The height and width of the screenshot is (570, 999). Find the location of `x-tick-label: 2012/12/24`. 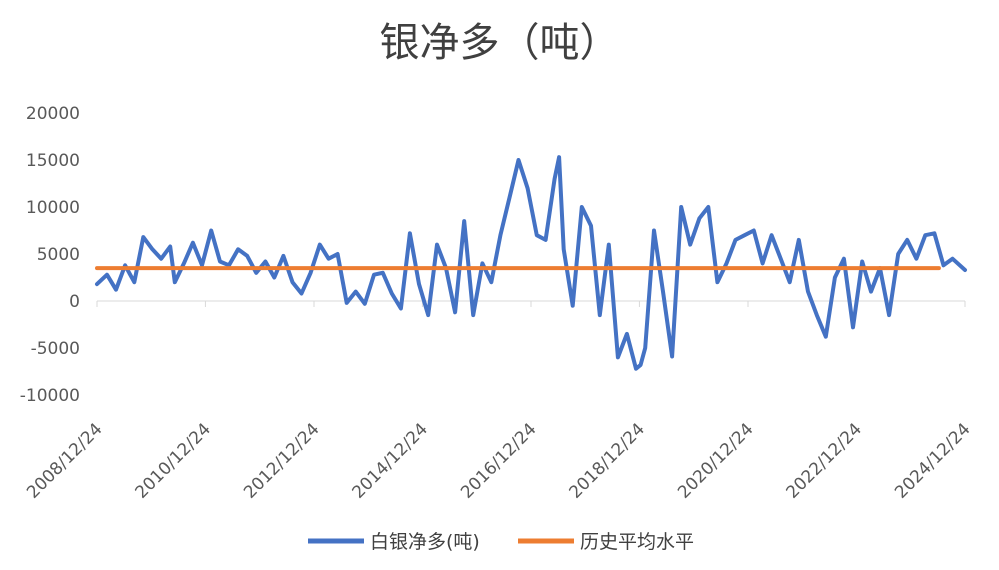

x-tick-label: 2012/12/24 is located at coordinates (281, 460).